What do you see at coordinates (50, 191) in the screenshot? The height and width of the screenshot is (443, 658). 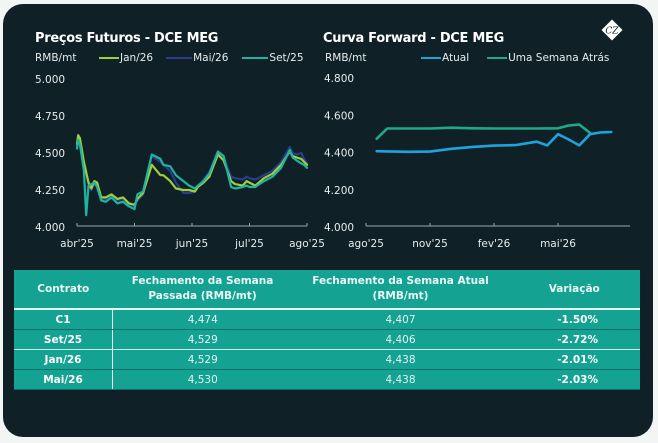 I see `y-tick-label: 4.250` at bounding box center [50, 191].